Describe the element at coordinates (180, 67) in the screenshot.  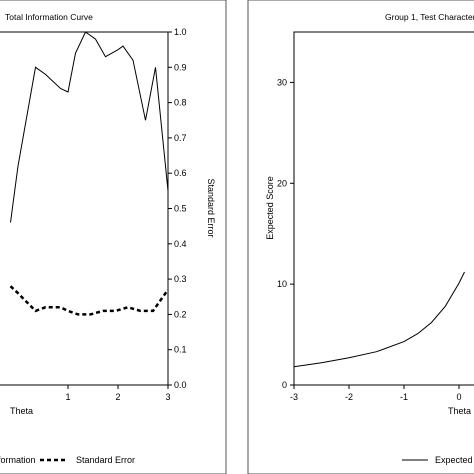
I see `left-y2-tick-label: 0.9` at that location.